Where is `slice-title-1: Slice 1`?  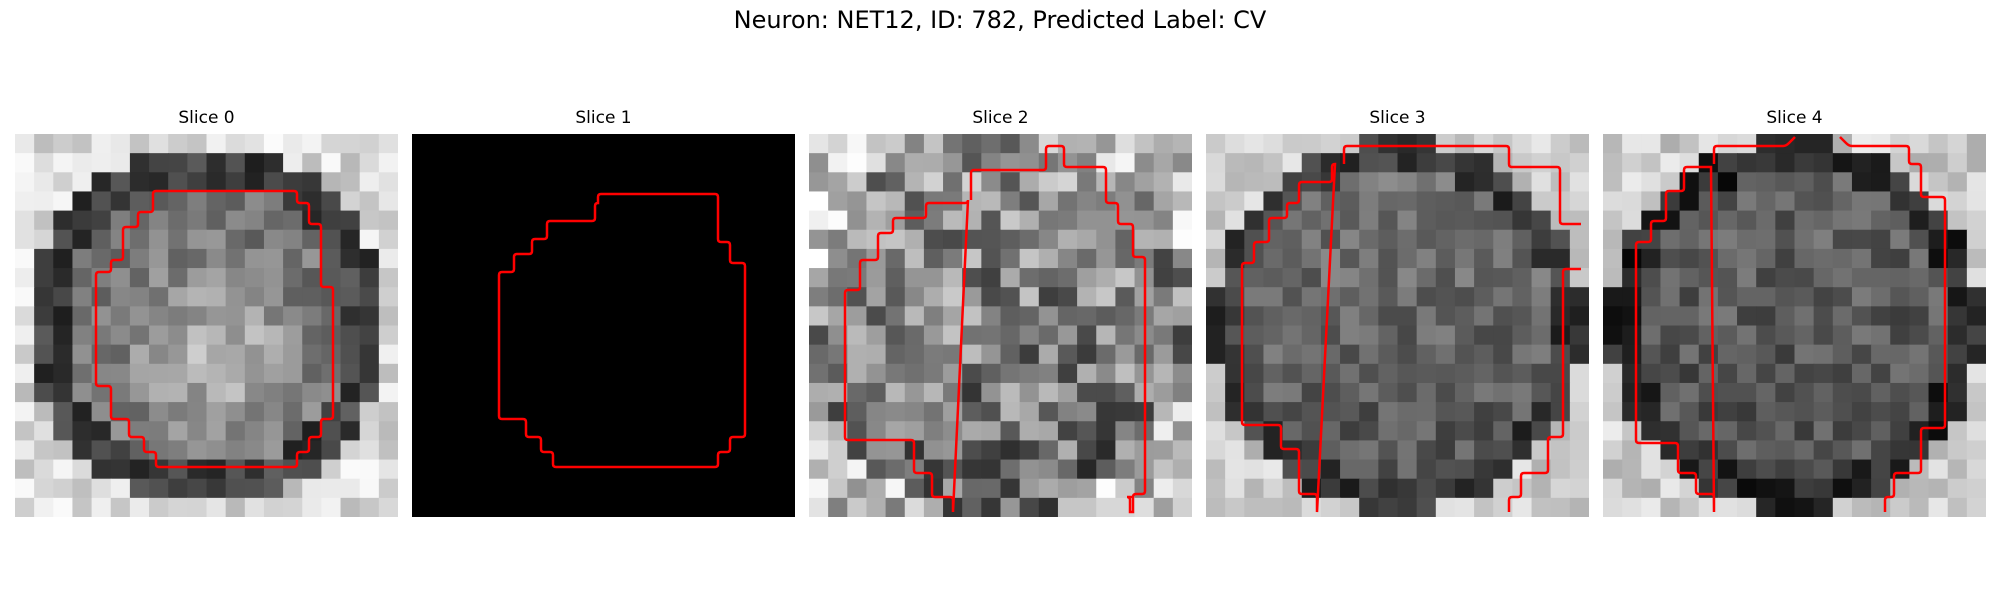 slice-title-1: Slice 1 is located at coordinates (603, 118).